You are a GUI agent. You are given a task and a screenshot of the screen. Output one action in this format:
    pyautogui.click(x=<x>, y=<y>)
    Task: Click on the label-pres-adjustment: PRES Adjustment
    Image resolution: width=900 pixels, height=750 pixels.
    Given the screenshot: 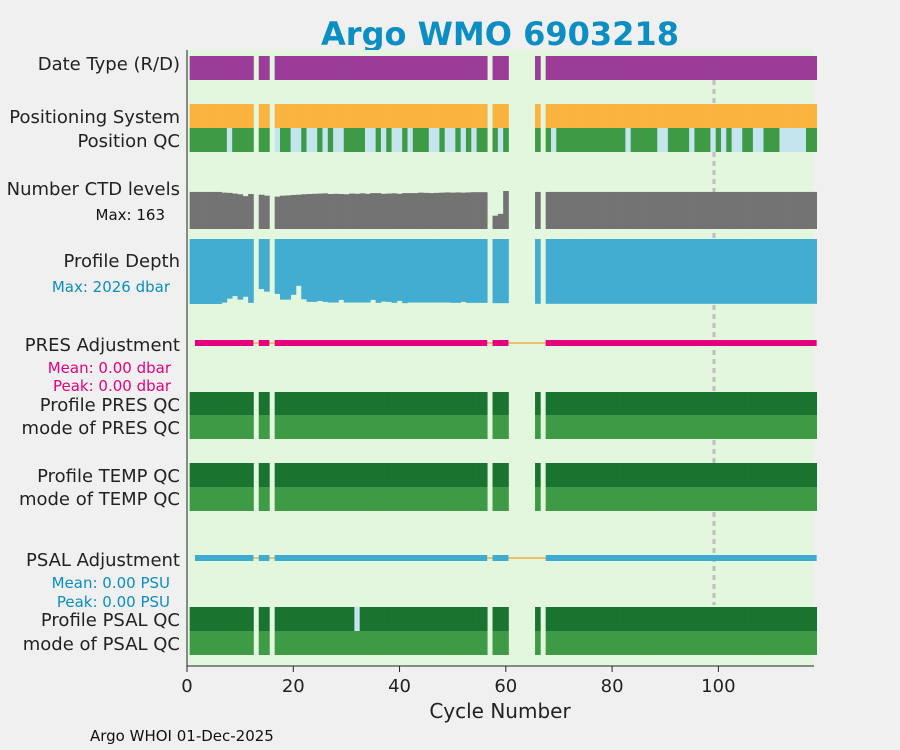 What is the action you would take?
    pyautogui.click(x=102, y=345)
    